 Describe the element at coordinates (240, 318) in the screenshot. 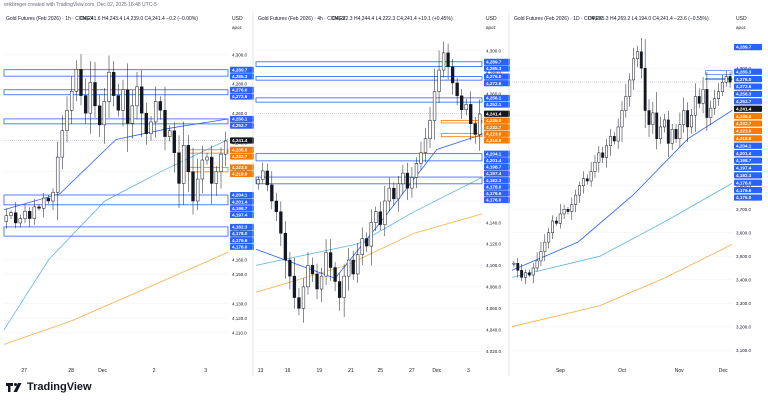

I see `y-tick-label: 4,120.0` at that location.